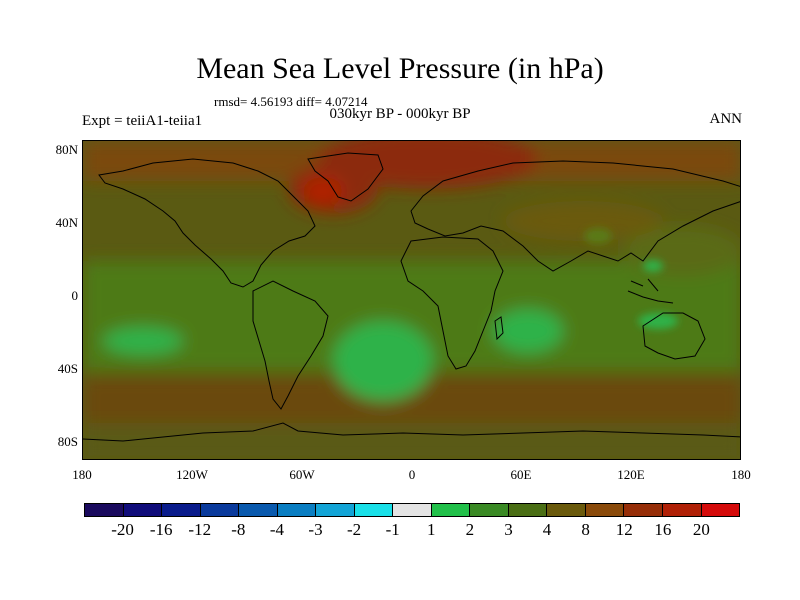  What do you see at coordinates (67, 368) in the screenshot?
I see `y-tick-label: 40S` at bounding box center [67, 368].